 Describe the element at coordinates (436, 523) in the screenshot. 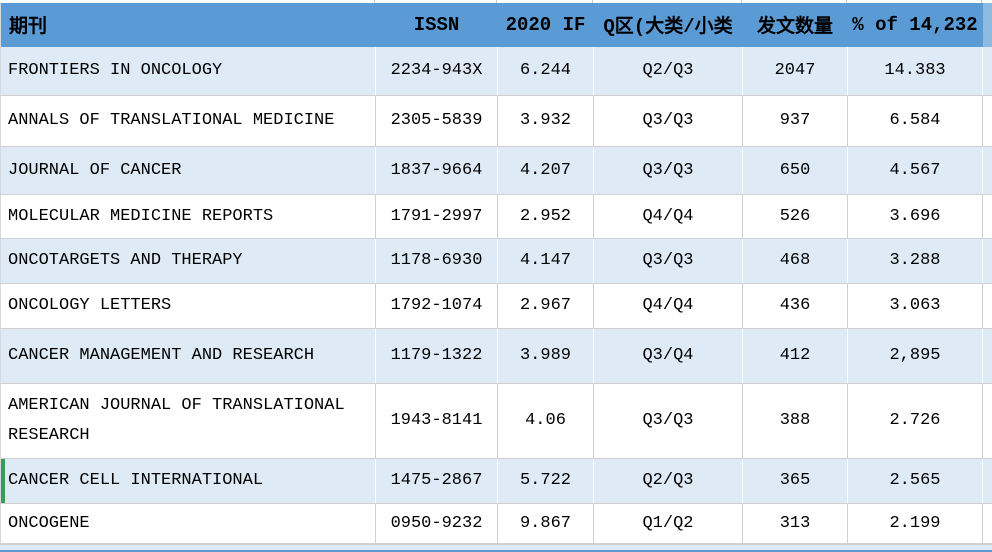

I see `issn-cell: 0950-9232` at that location.